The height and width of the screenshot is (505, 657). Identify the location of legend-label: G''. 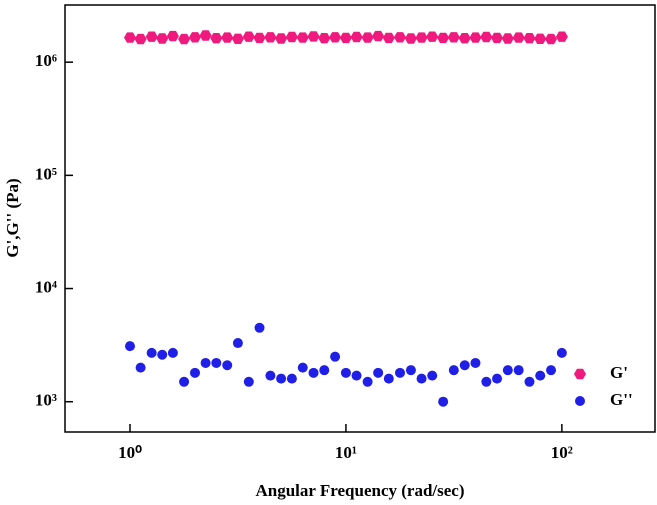
(621, 399).